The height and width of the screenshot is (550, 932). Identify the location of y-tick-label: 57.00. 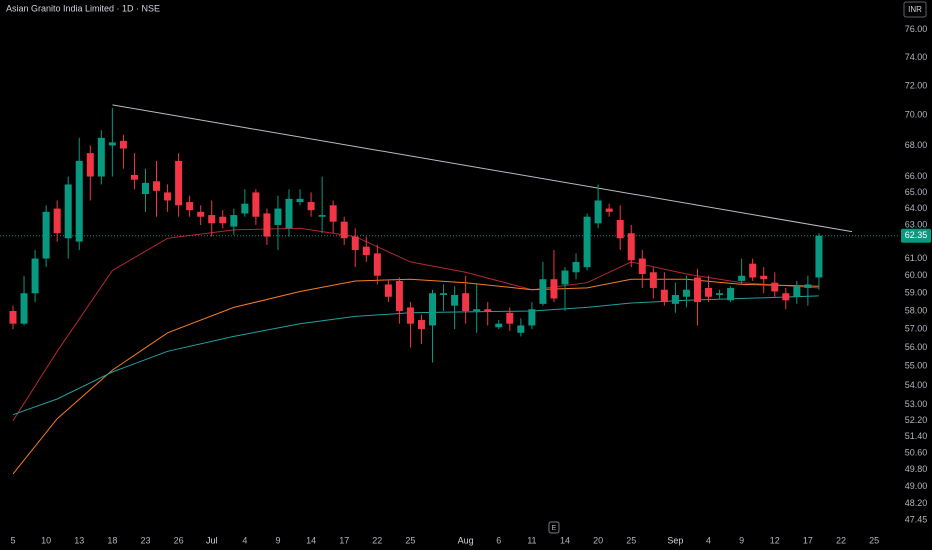
(916, 328).